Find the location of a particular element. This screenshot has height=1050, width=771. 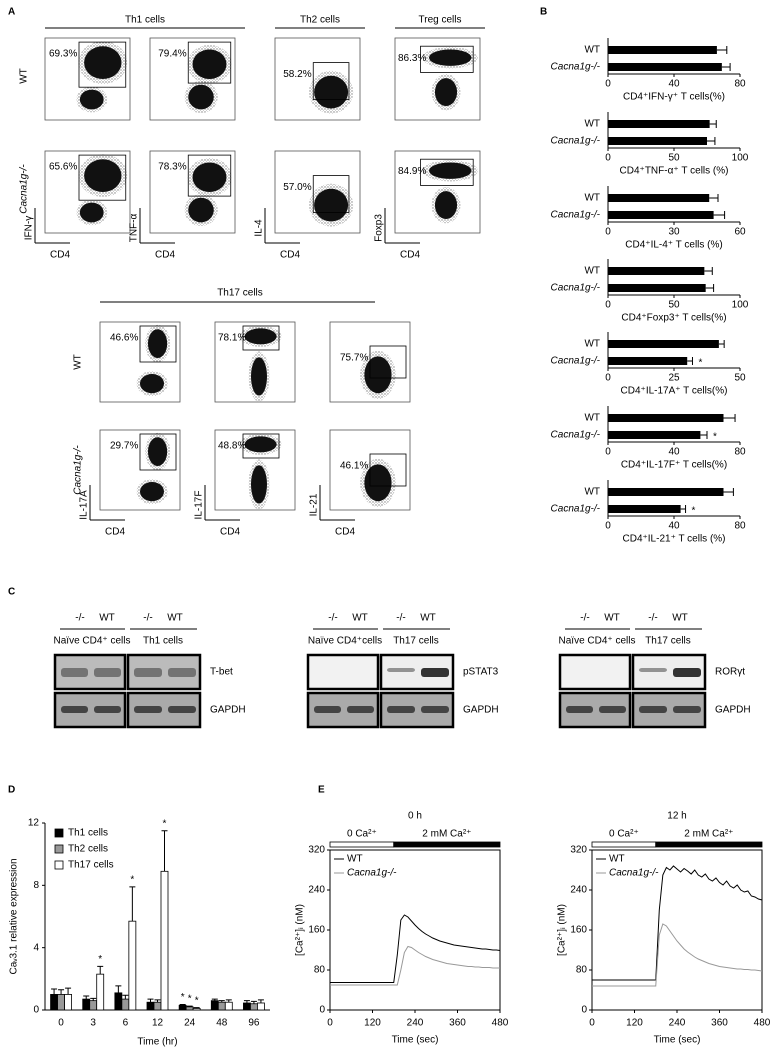

gate-percent: 86.3% is located at coordinates (412, 58).